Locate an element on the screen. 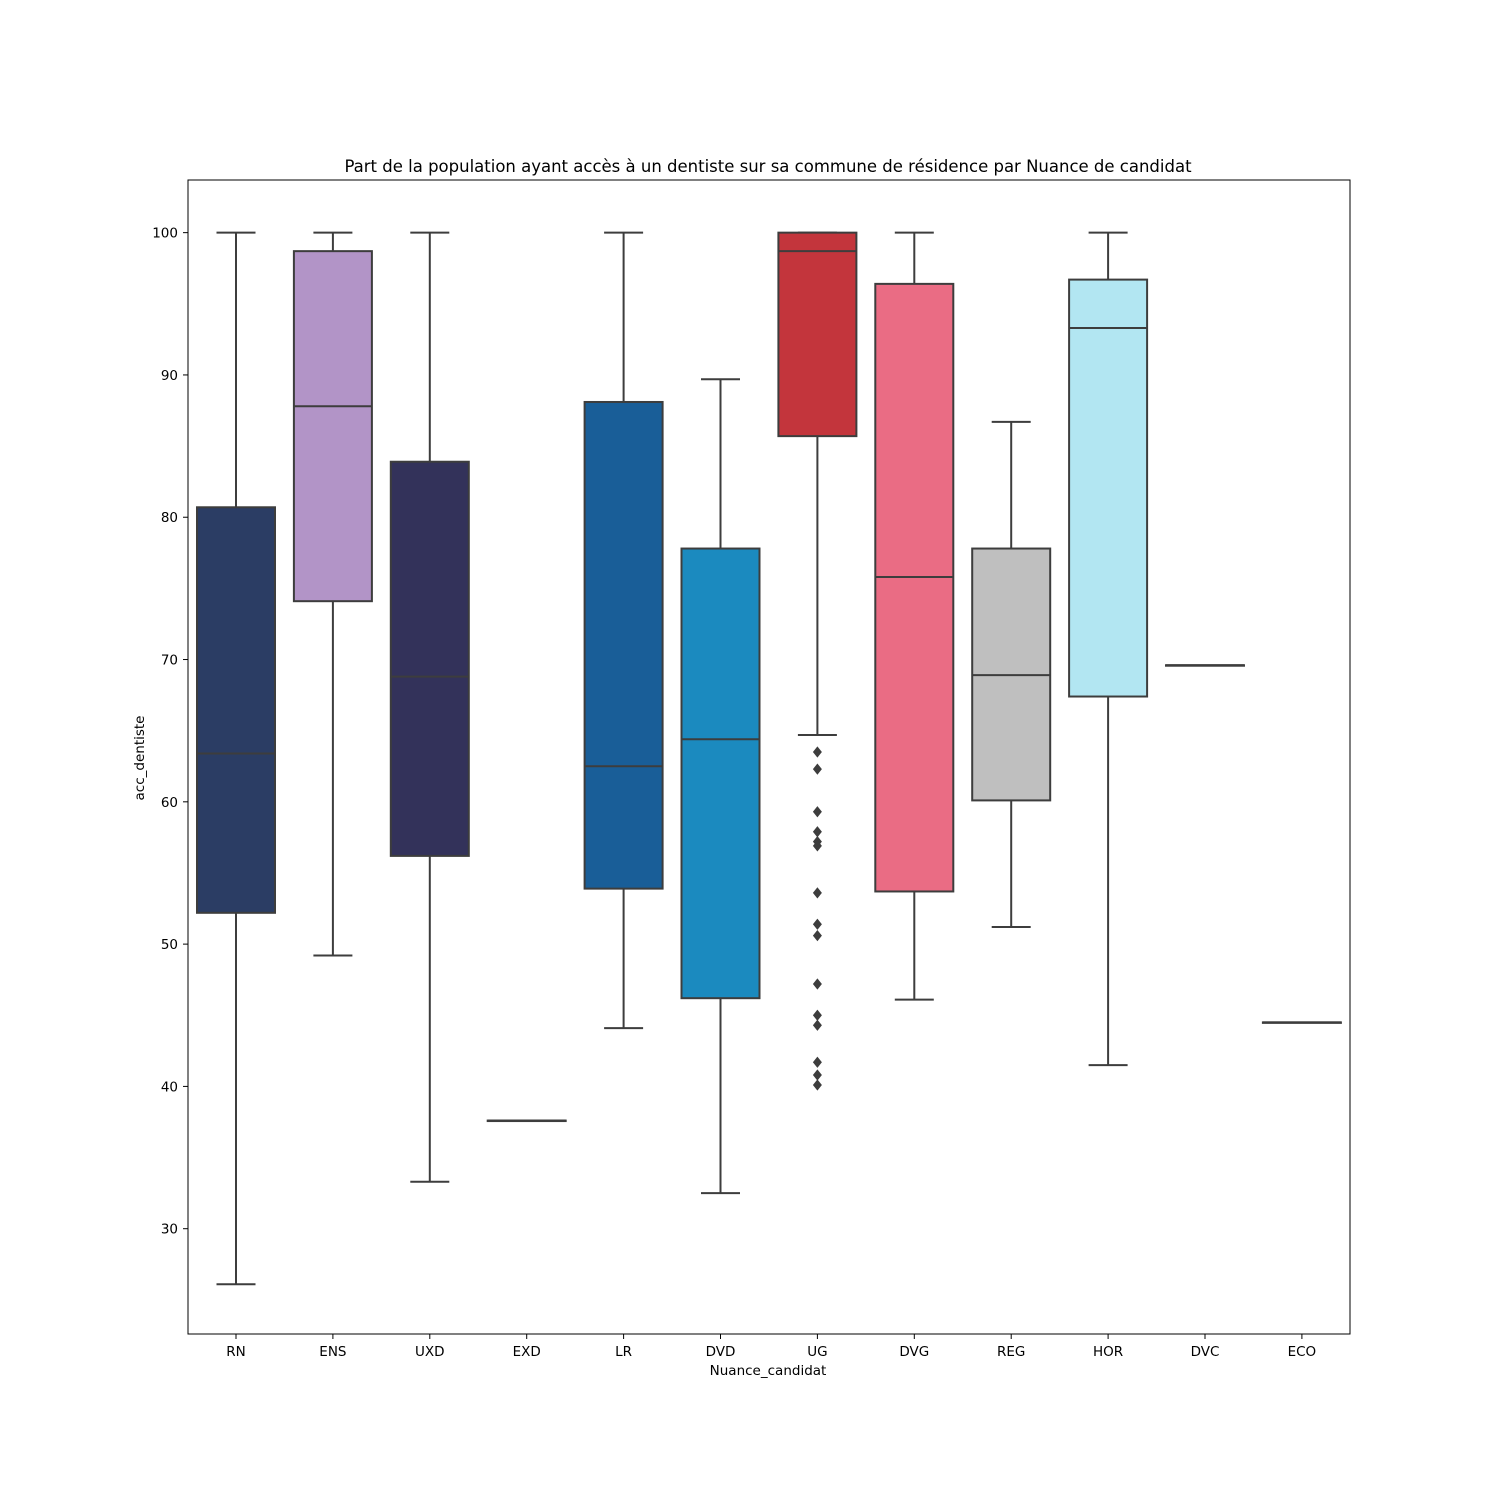  box-dvg is located at coordinates (914, 587).